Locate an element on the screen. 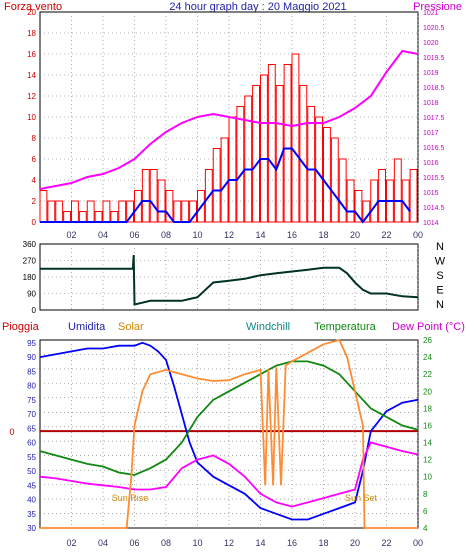 Image resolution: width=466 pixels, height=555 pixels. x-tick-label: 12 is located at coordinates (229, 543).